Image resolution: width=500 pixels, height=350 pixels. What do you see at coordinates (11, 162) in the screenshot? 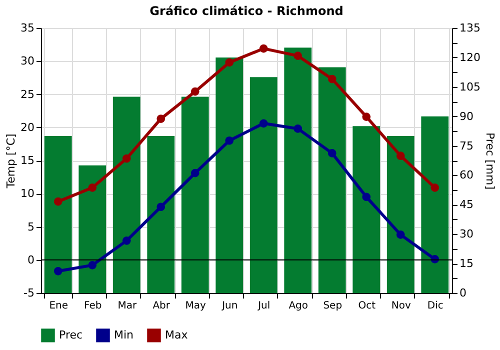
I see `y-axis-title: Temp [°C]` at bounding box center [11, 162].